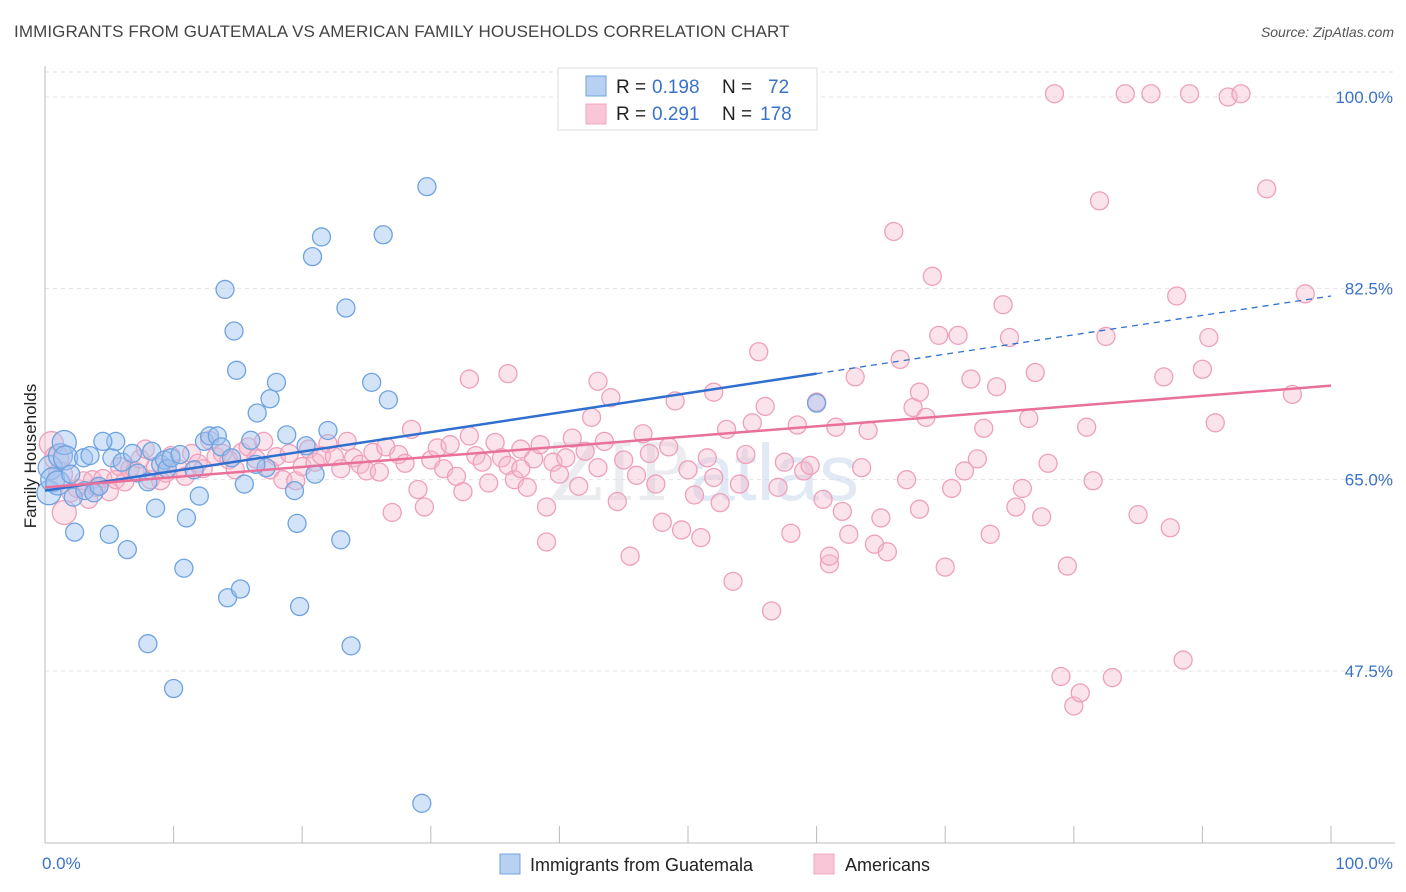 The height and width of the screenshot is (892, 1406). I want to click on trend-line-americans, so click(688, 436).